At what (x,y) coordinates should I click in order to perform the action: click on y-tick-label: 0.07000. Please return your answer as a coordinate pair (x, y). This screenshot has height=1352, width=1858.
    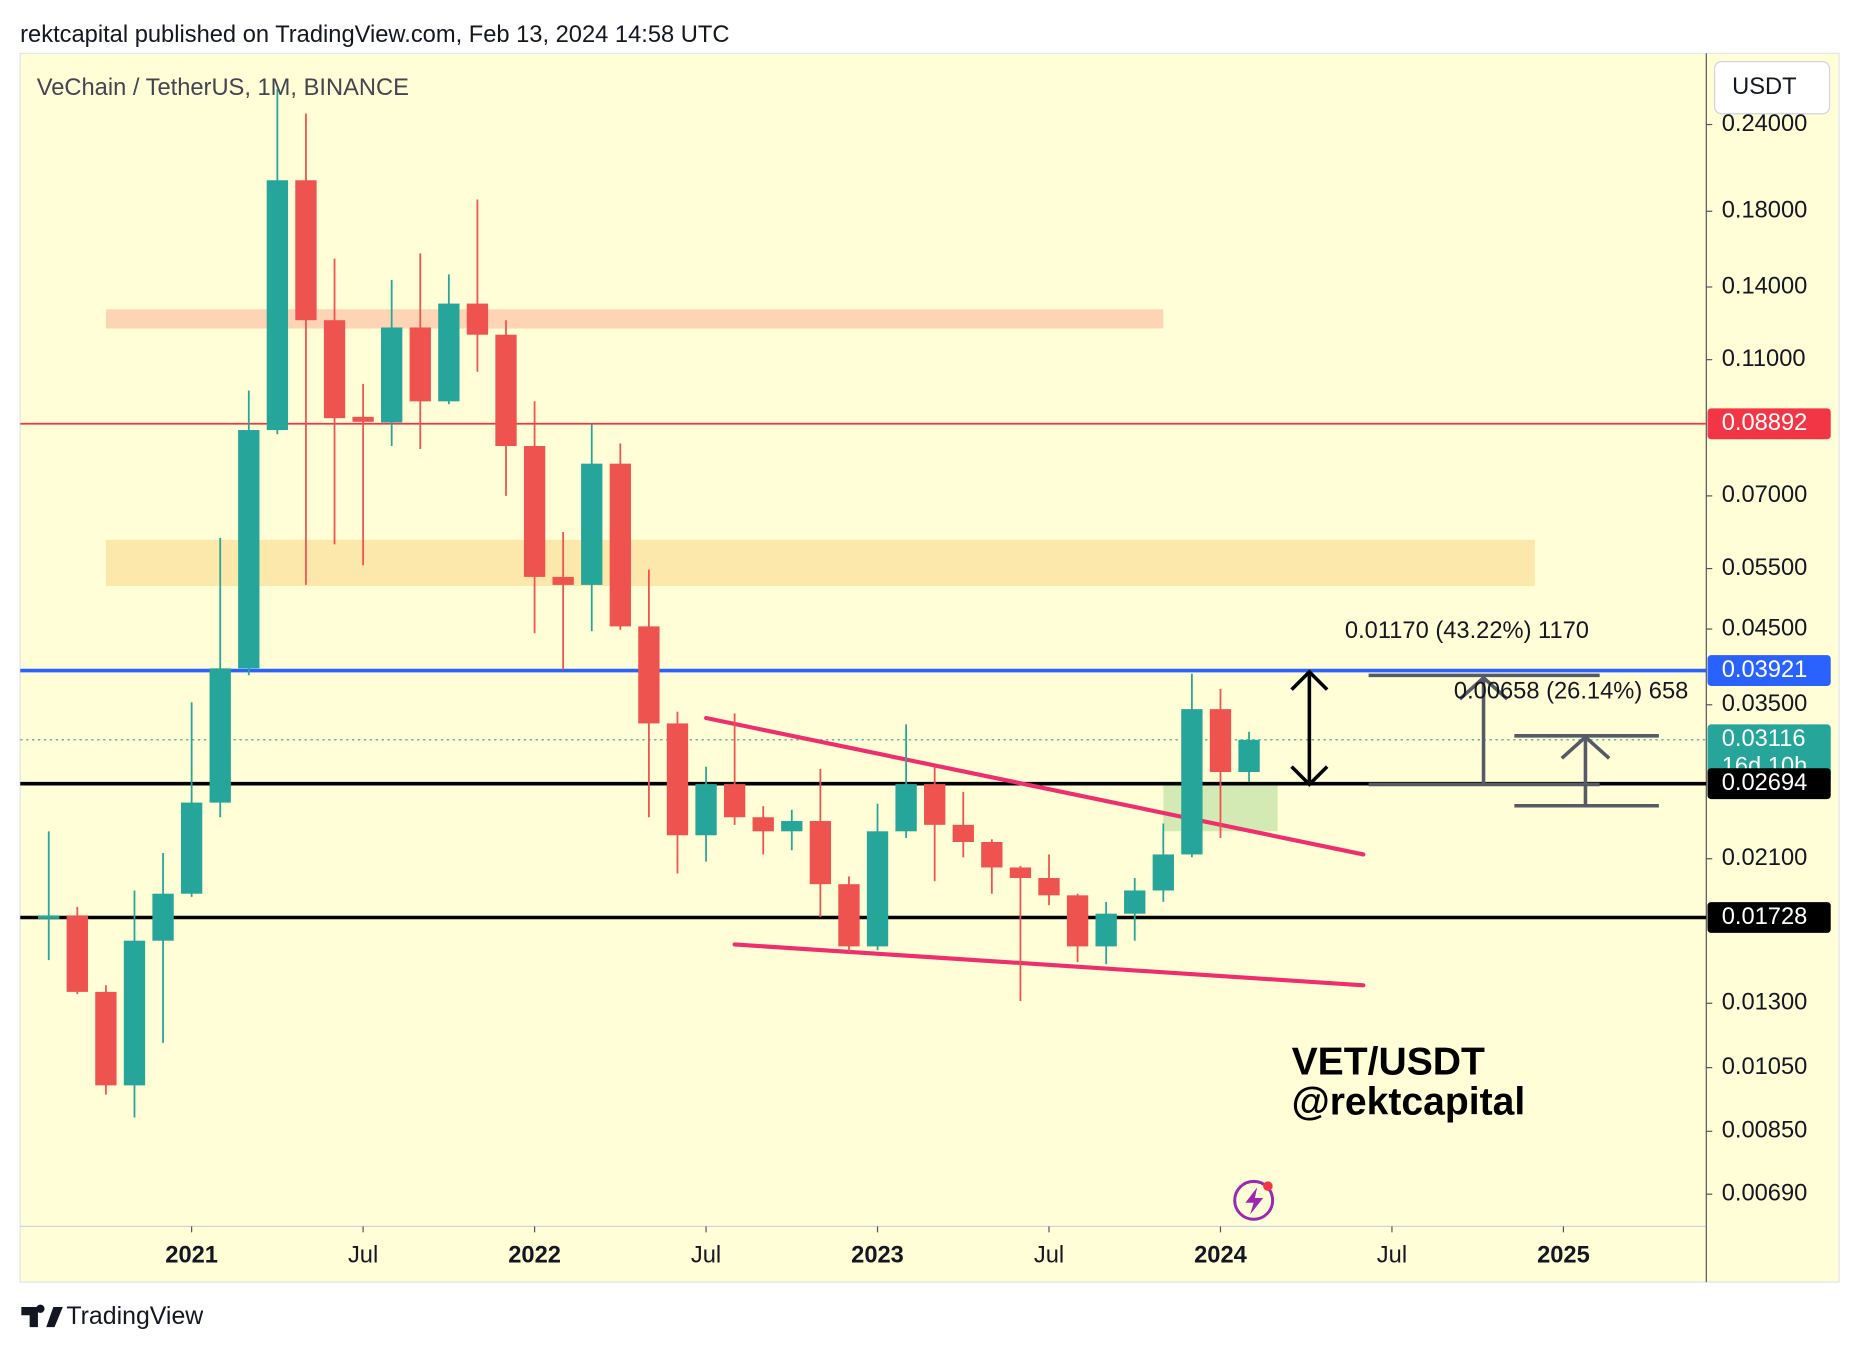
    Looking at the image, I should click on (1765, 495).